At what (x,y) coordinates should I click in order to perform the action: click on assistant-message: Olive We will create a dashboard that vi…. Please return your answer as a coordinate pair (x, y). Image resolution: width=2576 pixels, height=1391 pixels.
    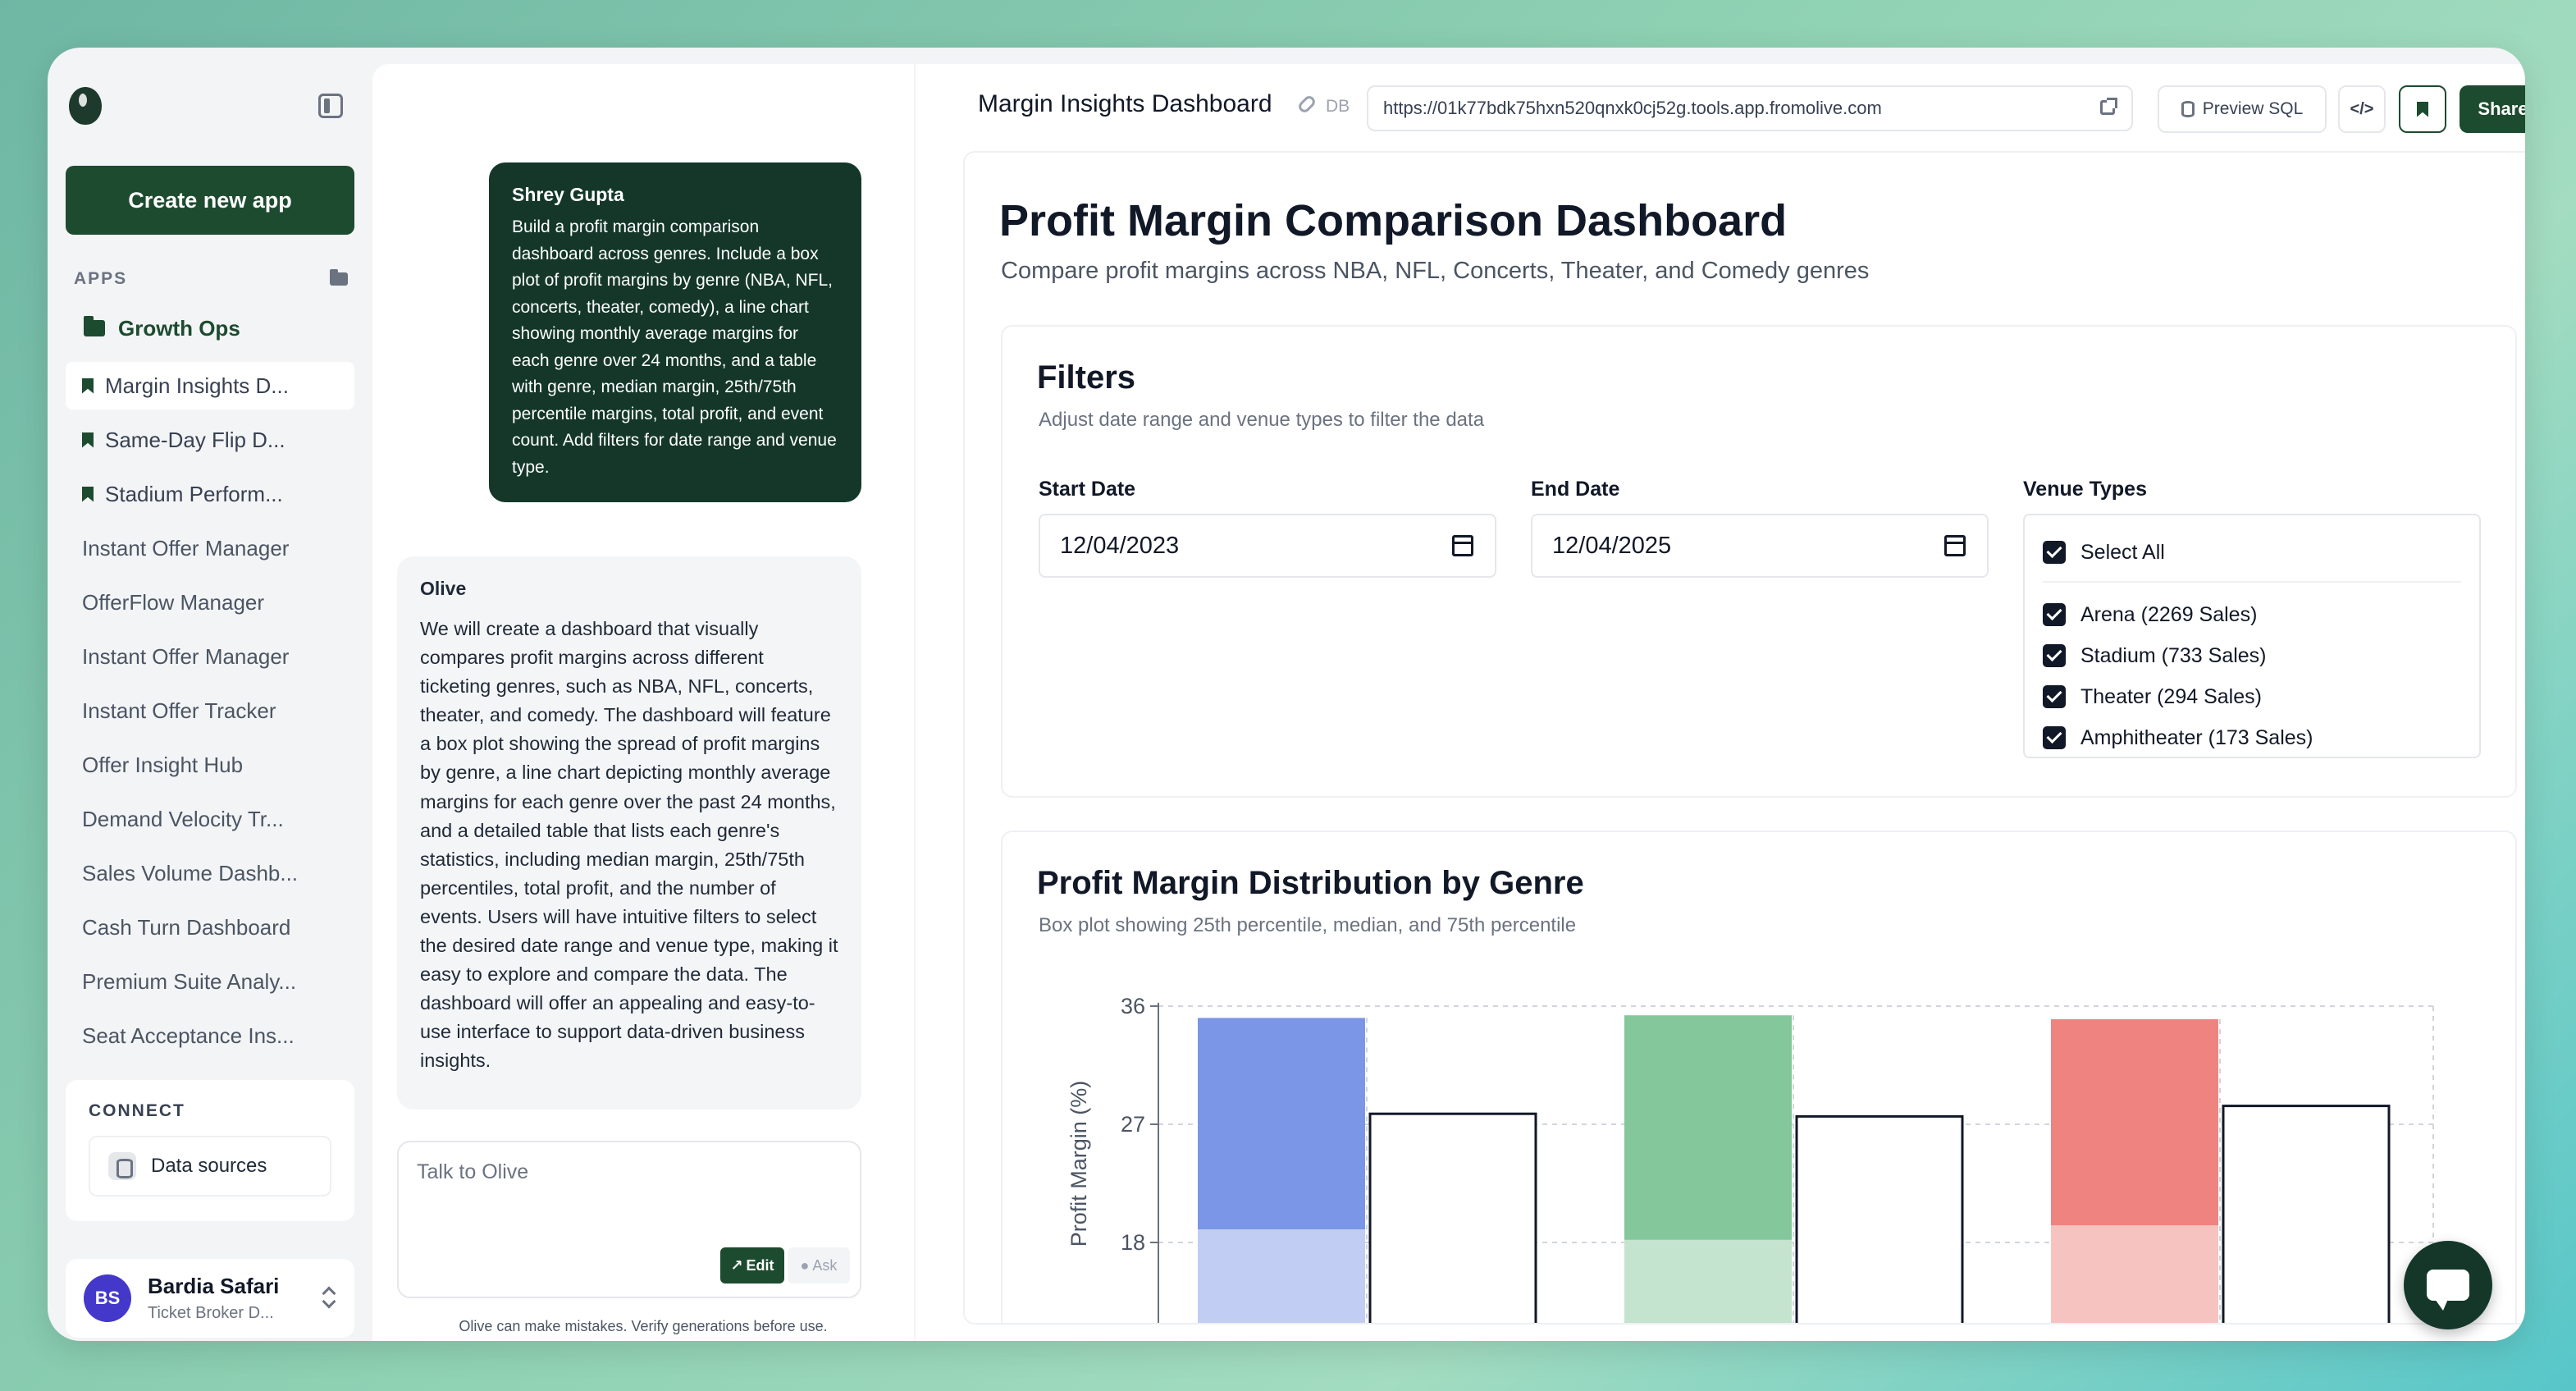
    Looking at the image, I should click on (629, 833).